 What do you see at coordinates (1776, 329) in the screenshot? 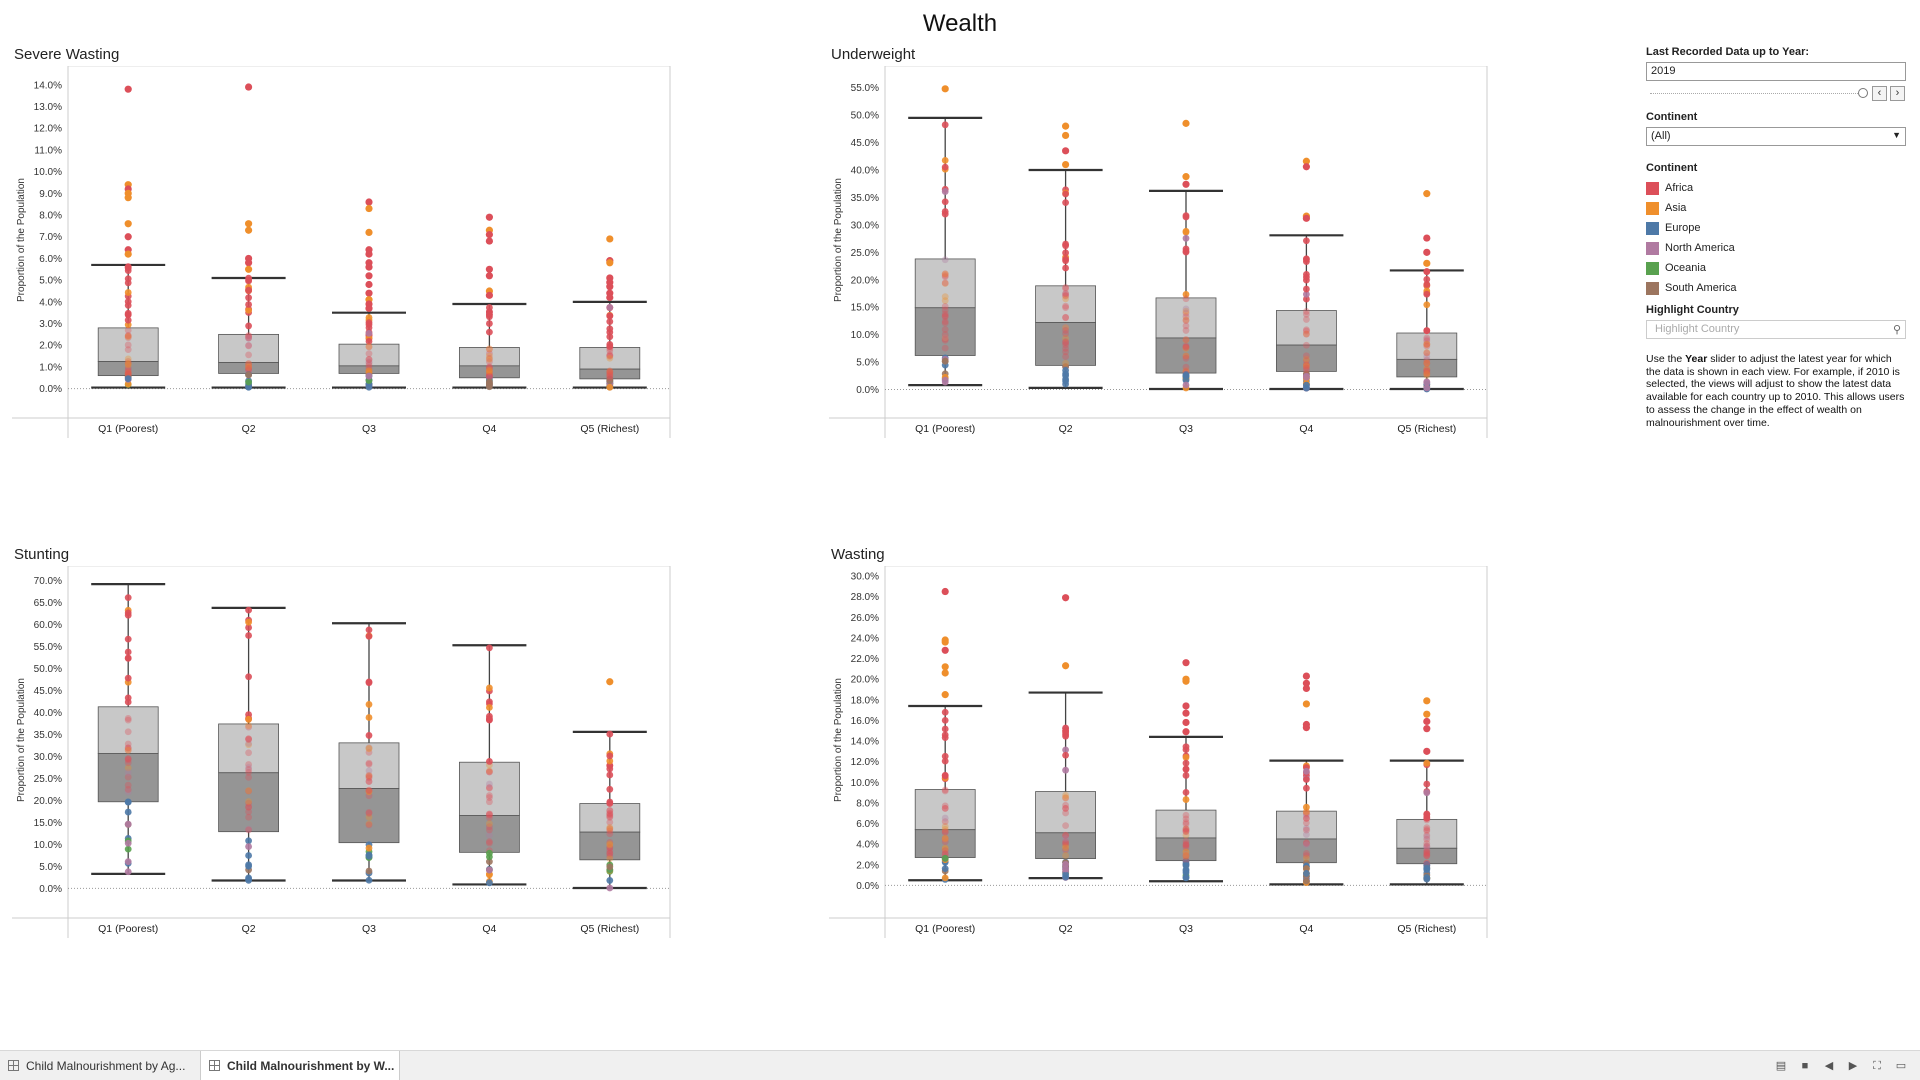
I see `highlight-country-input: Highlight Country ⚲` at bounding box center [1776, 329].